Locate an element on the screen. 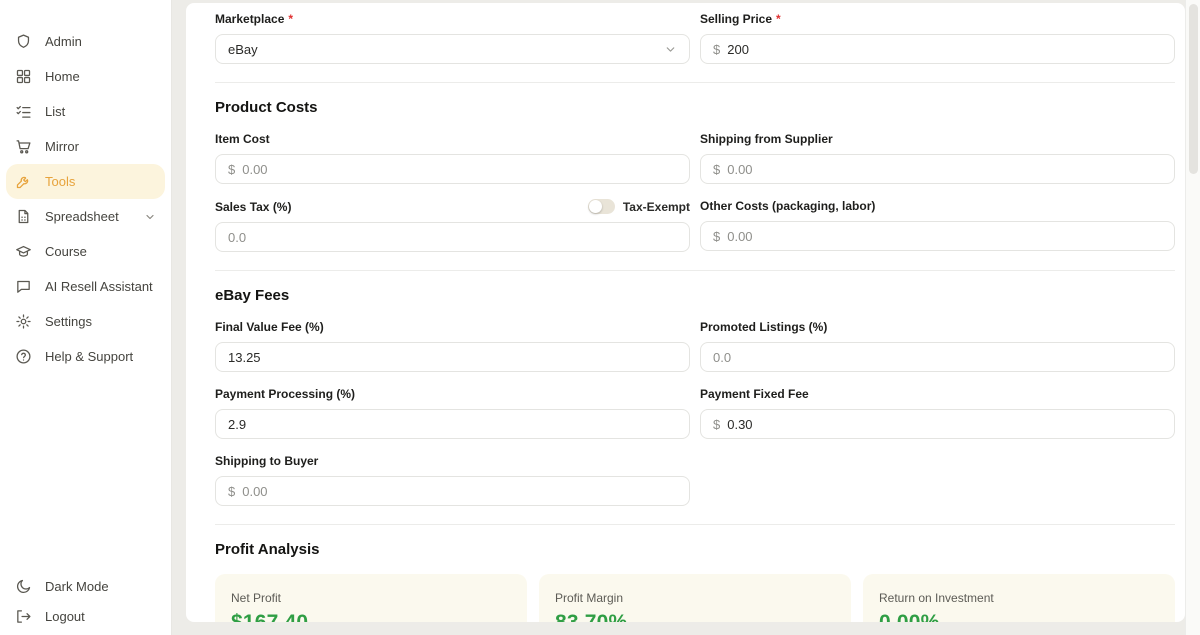  item-cost-input is located at coordinates (459, 169).